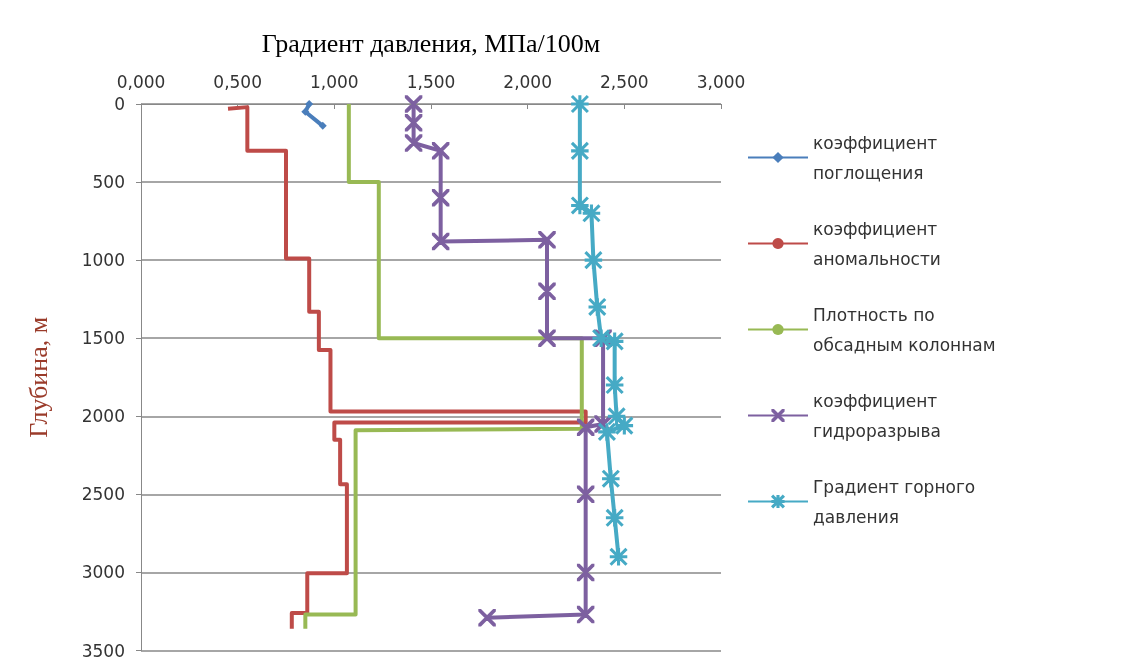 The height and width of the screenshot is (659, 1123). Describe the element at coordinates (431, 43) in the screenshot. I see `x-axis-title: Градиент давления, МПа/100м` at that location.